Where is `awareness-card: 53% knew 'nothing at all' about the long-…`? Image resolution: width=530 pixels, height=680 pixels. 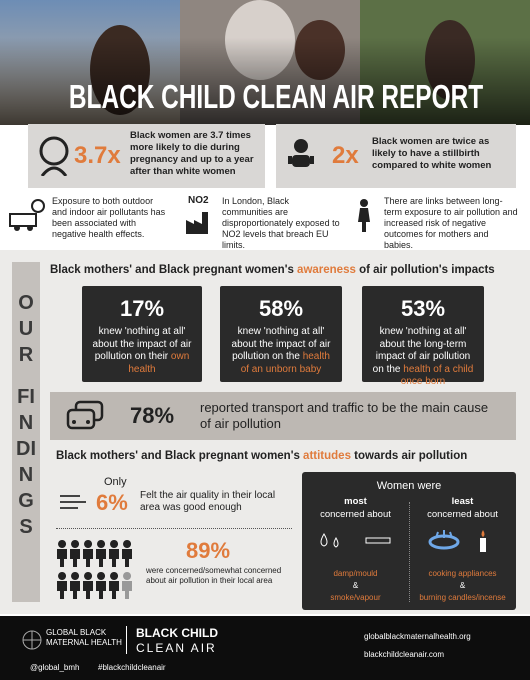
awareness-card: 53% knew 'nothing at all' about the long-… is located at coordinates (423, 336).